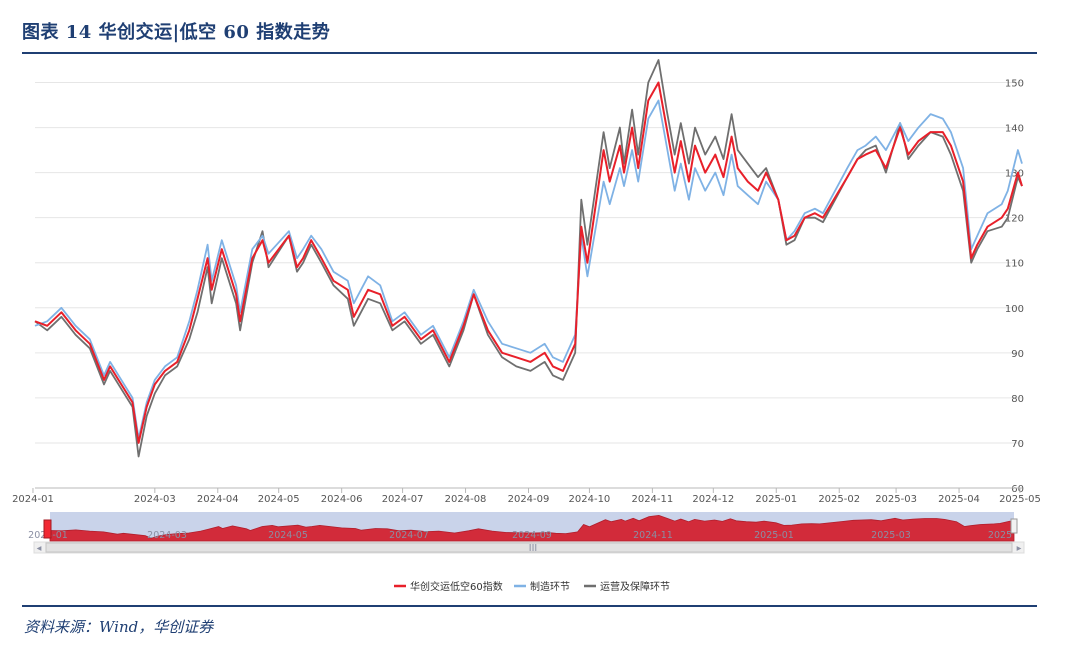  Describe the element at coordinates (33, 499) in the screenshot. I see `x-tick-label: 2024-01` at that location.